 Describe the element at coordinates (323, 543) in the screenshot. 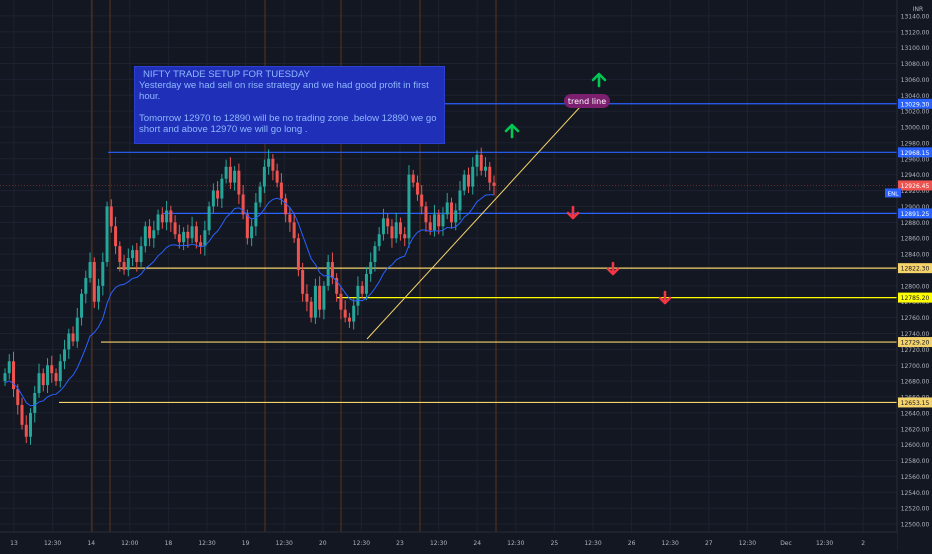

I see `time-tick-label: 20` at that location.